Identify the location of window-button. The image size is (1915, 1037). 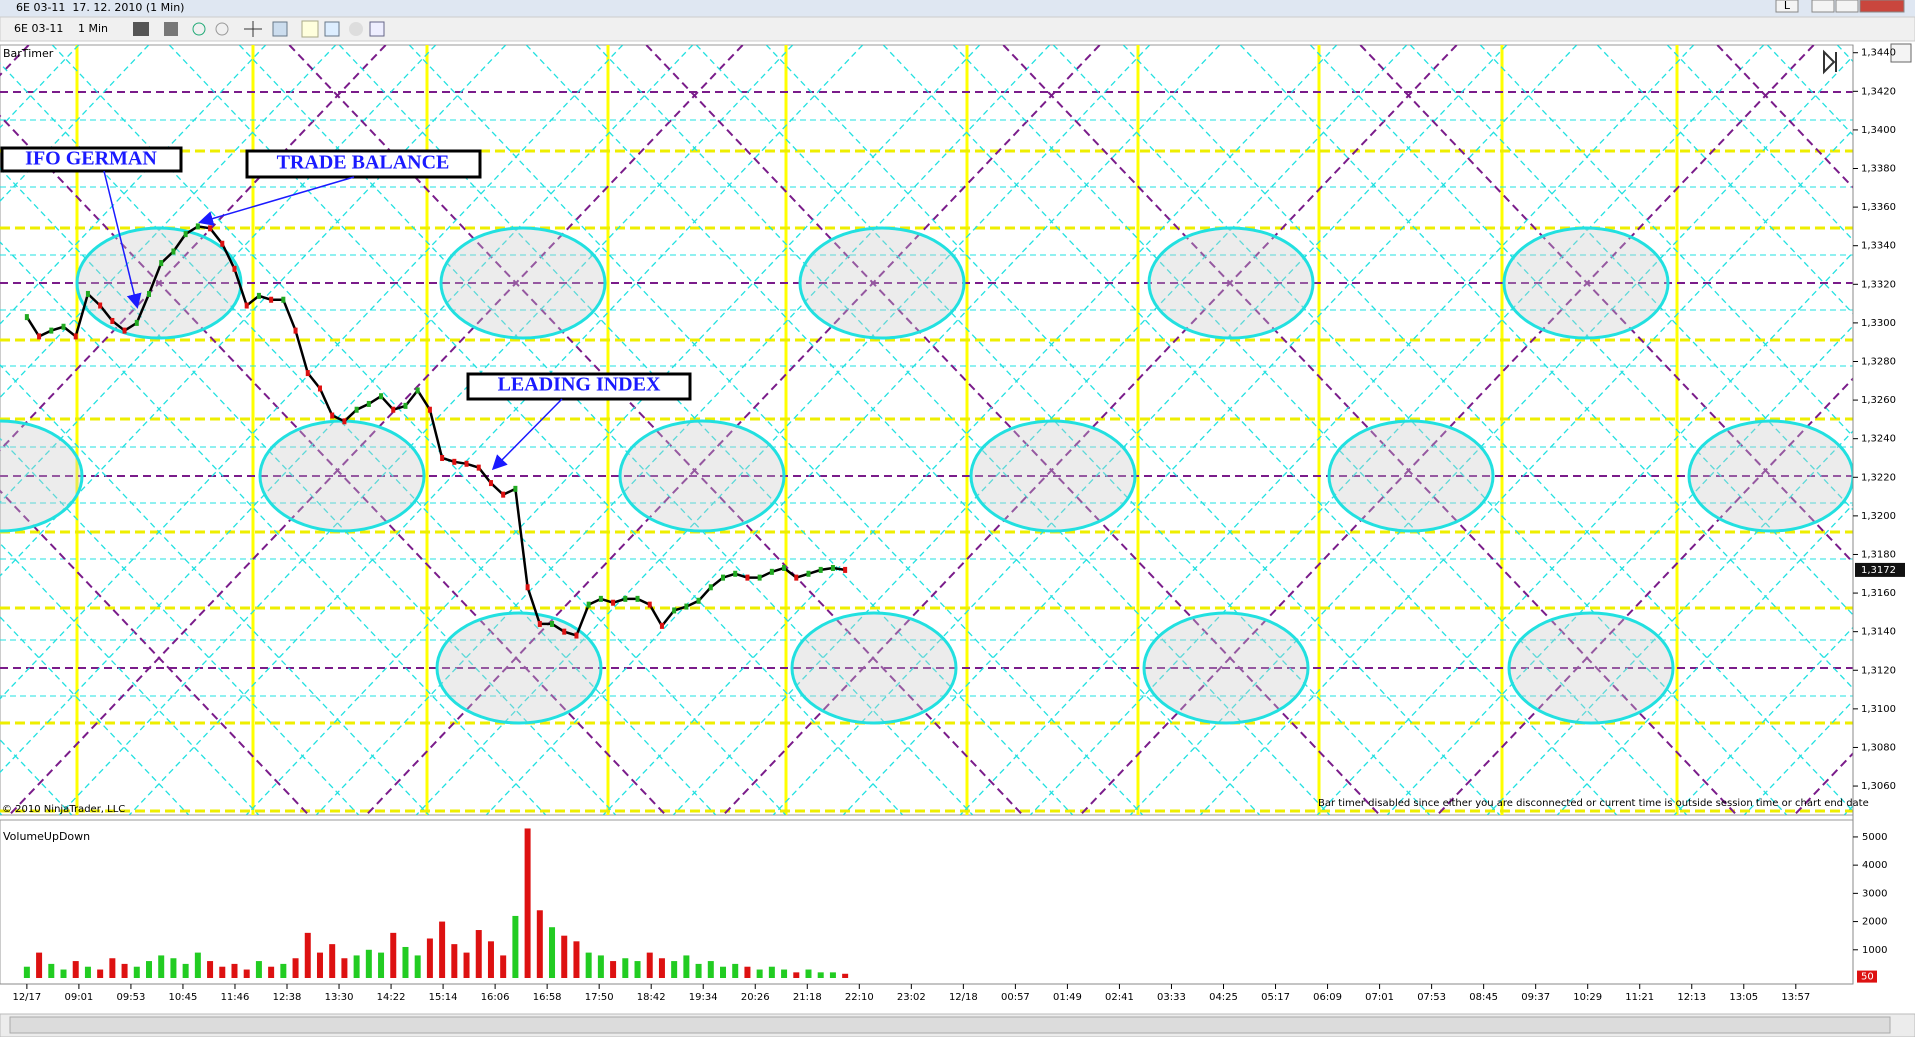
(1787, 6).